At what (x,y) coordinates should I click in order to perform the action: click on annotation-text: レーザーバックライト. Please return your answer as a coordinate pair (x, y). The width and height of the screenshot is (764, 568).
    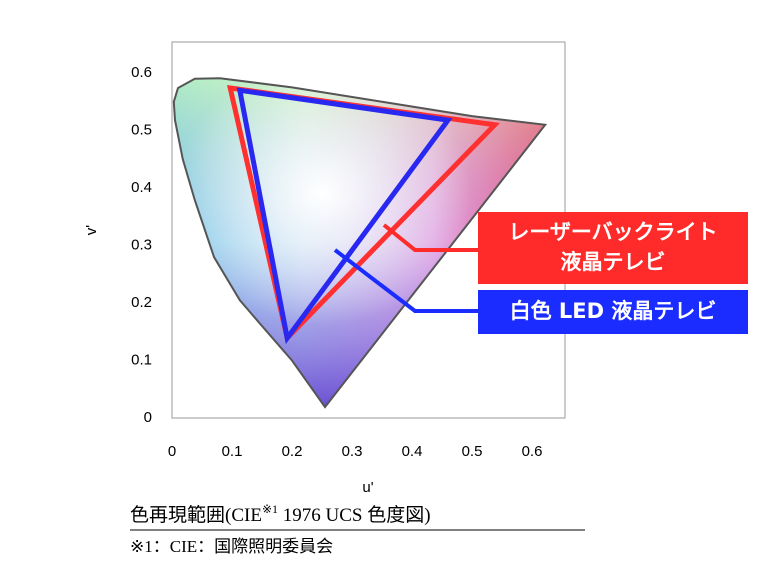
    Looking at the image, I should click on (612, 232).